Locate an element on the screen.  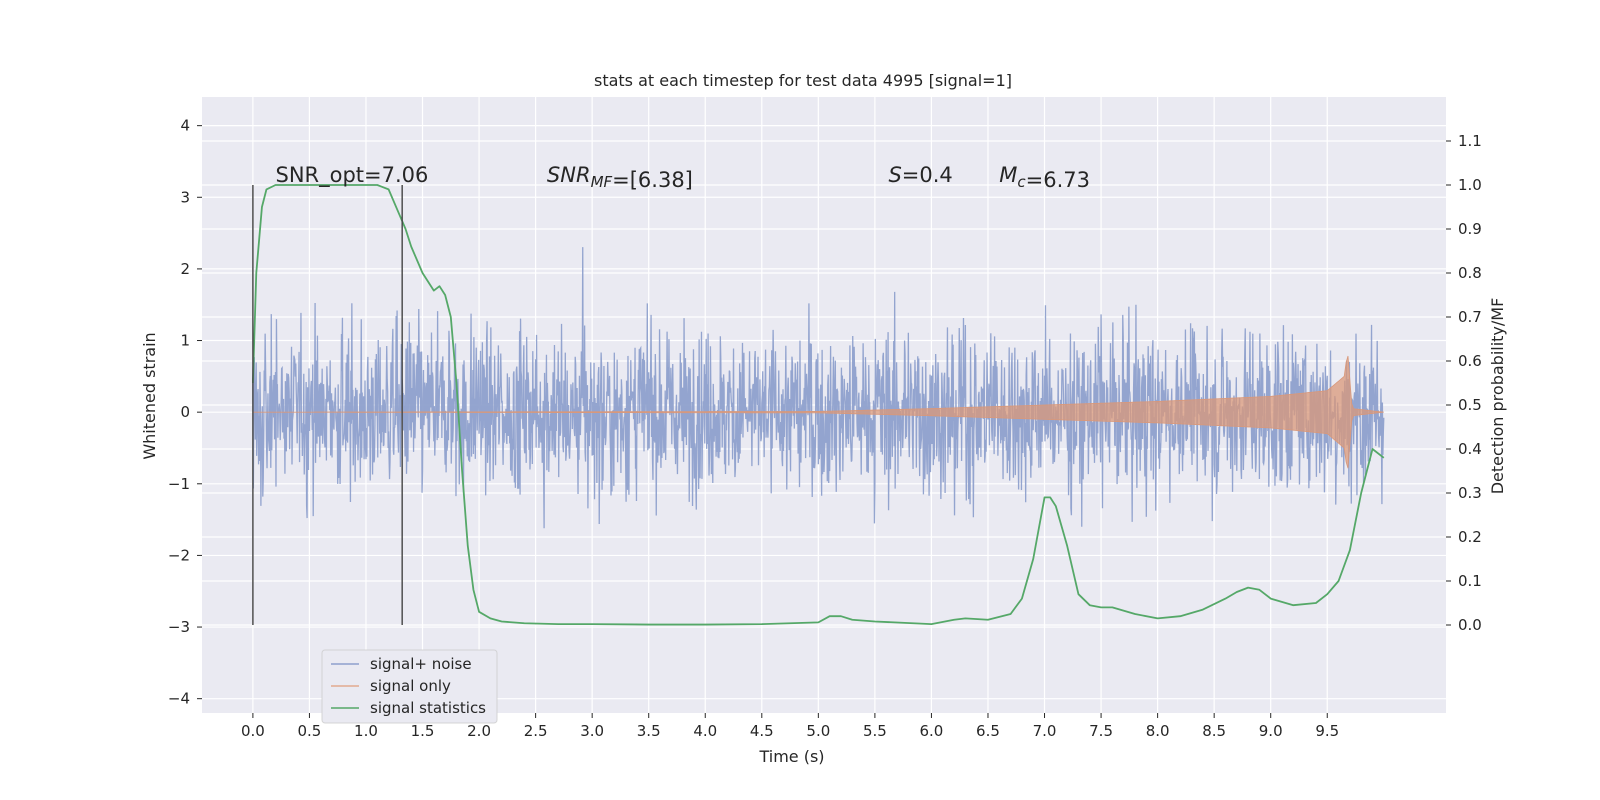
y-tick-label: −1 is located at coordinates (179, 484).